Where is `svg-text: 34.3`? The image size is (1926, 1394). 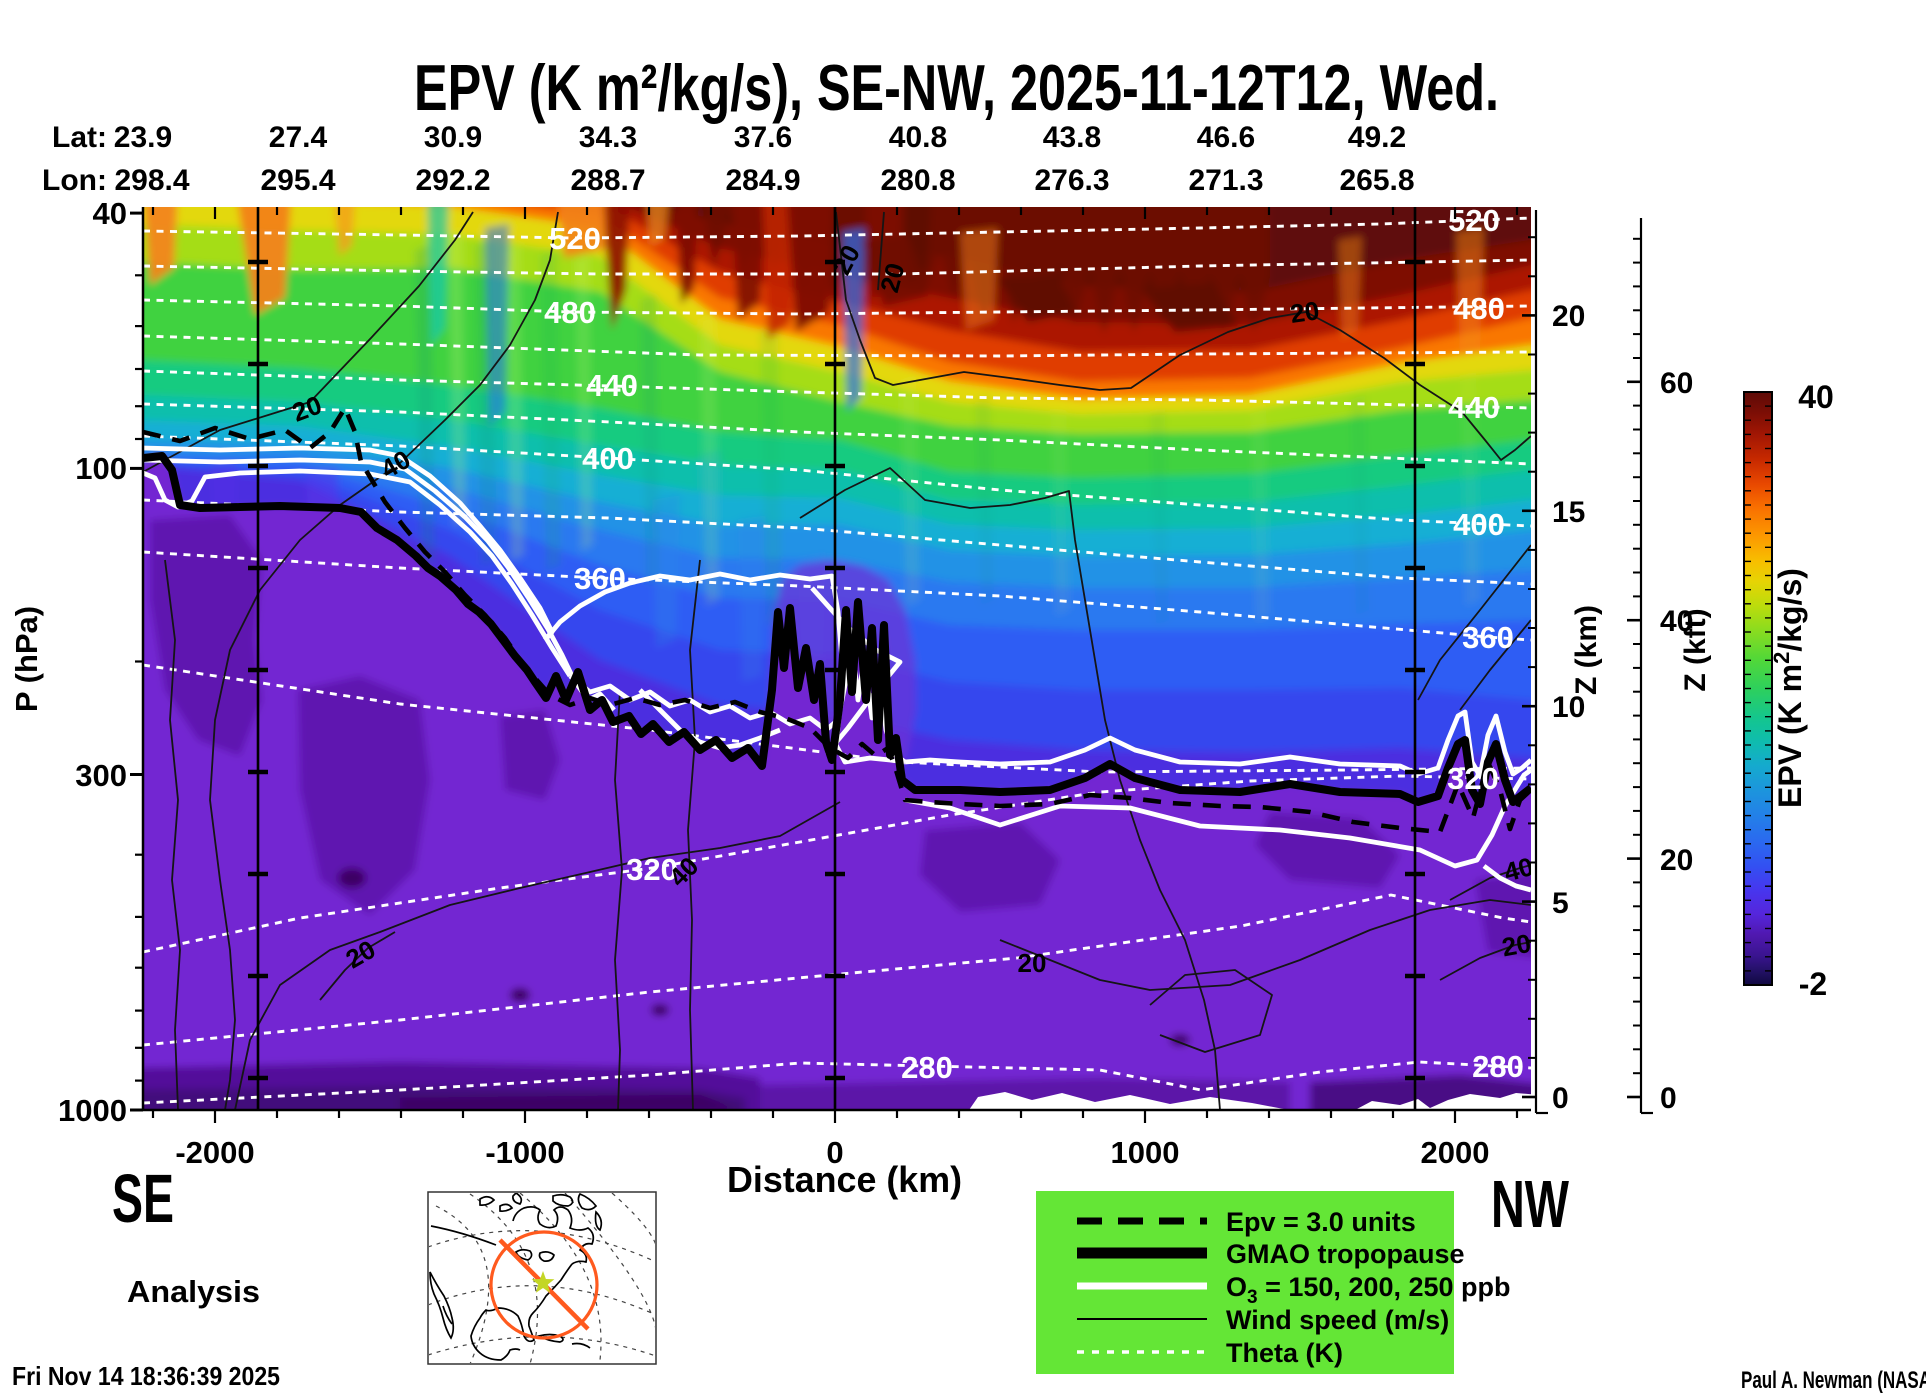
svg-text: 34.3 is located at coordinates (608, 137).